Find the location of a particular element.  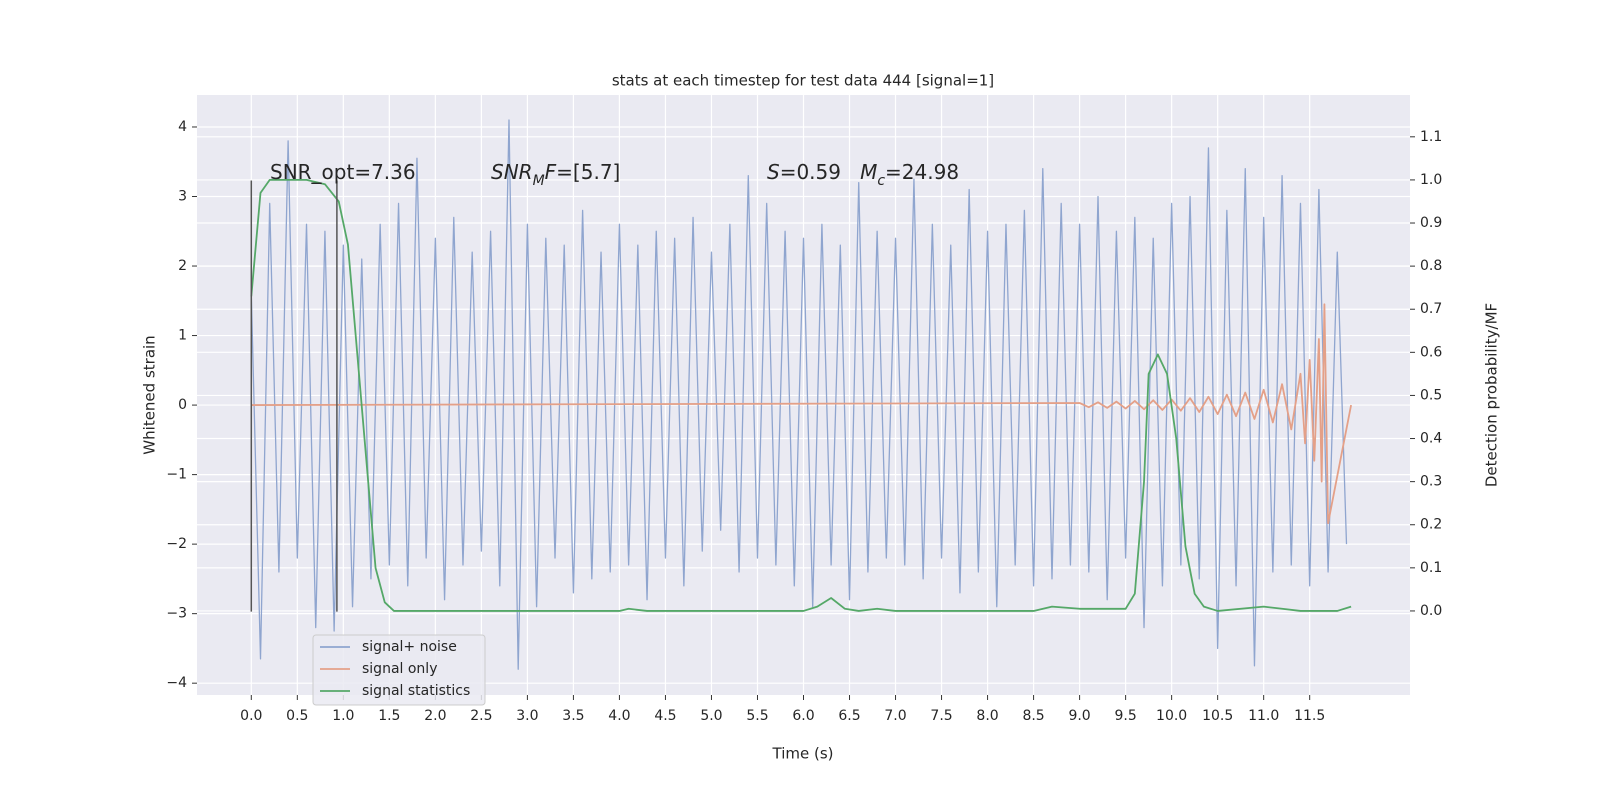

x-tick-label: 10.5 is located at coordinates (1217, 716).